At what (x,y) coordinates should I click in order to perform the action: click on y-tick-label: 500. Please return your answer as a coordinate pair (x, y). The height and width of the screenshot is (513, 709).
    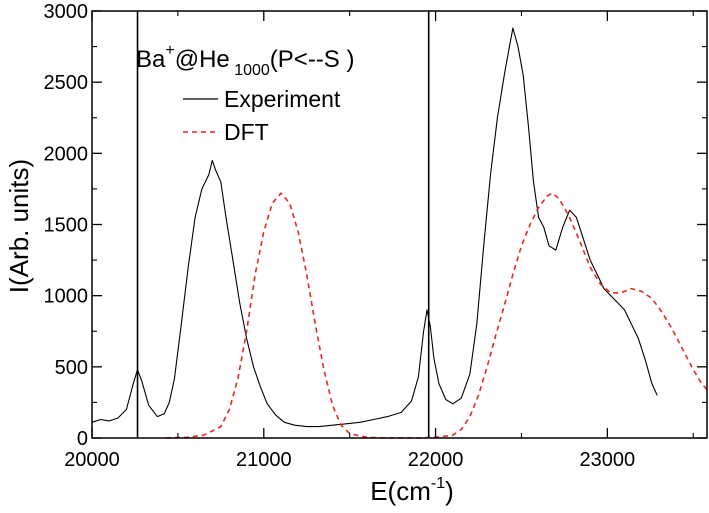
    Looking at the image, I should click on (71, 368).